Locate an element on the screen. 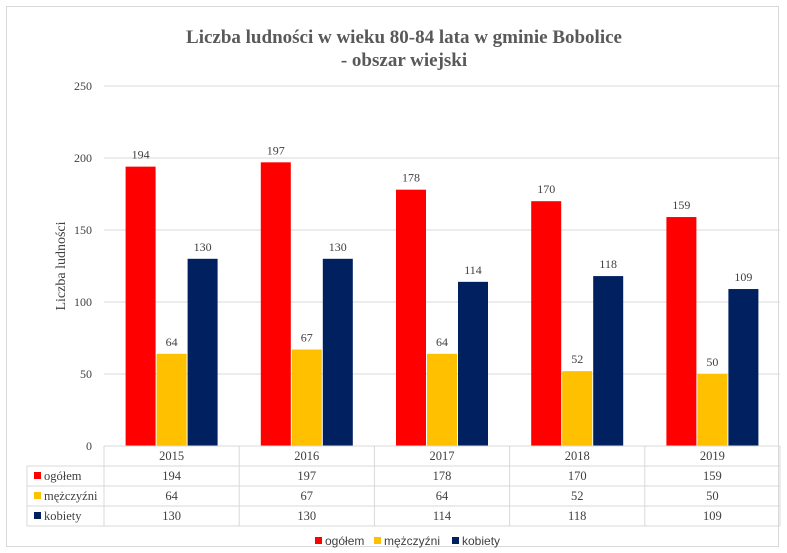 Image resolution: width=787 pixels, height=553 pixels. table-cell: 52 is located at coordinates (577, 496).